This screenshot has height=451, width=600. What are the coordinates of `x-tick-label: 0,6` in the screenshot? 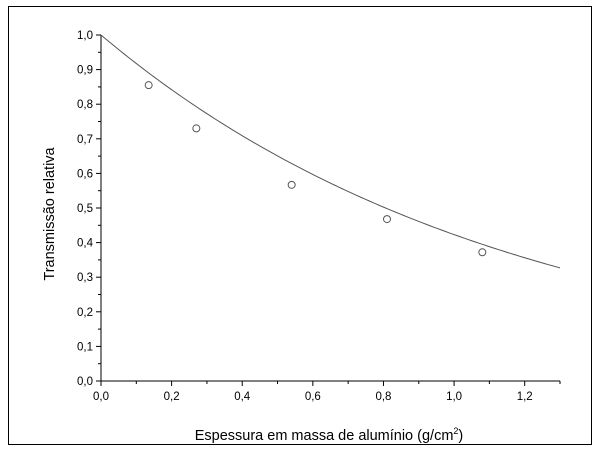 It's located at (313, 397).